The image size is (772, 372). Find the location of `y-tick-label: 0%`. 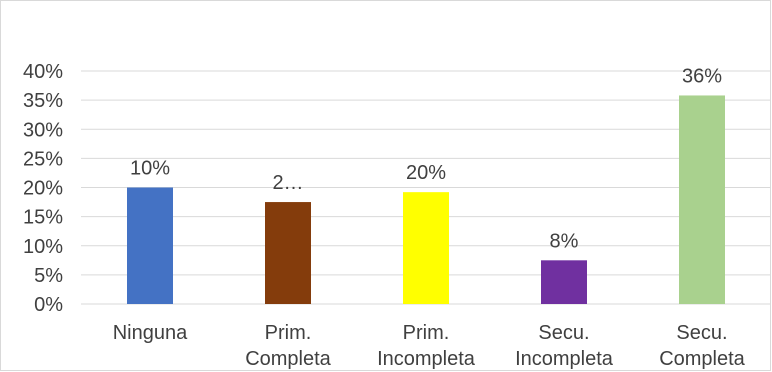

y-tick-label: 0% is located at coordinates (48, 305).